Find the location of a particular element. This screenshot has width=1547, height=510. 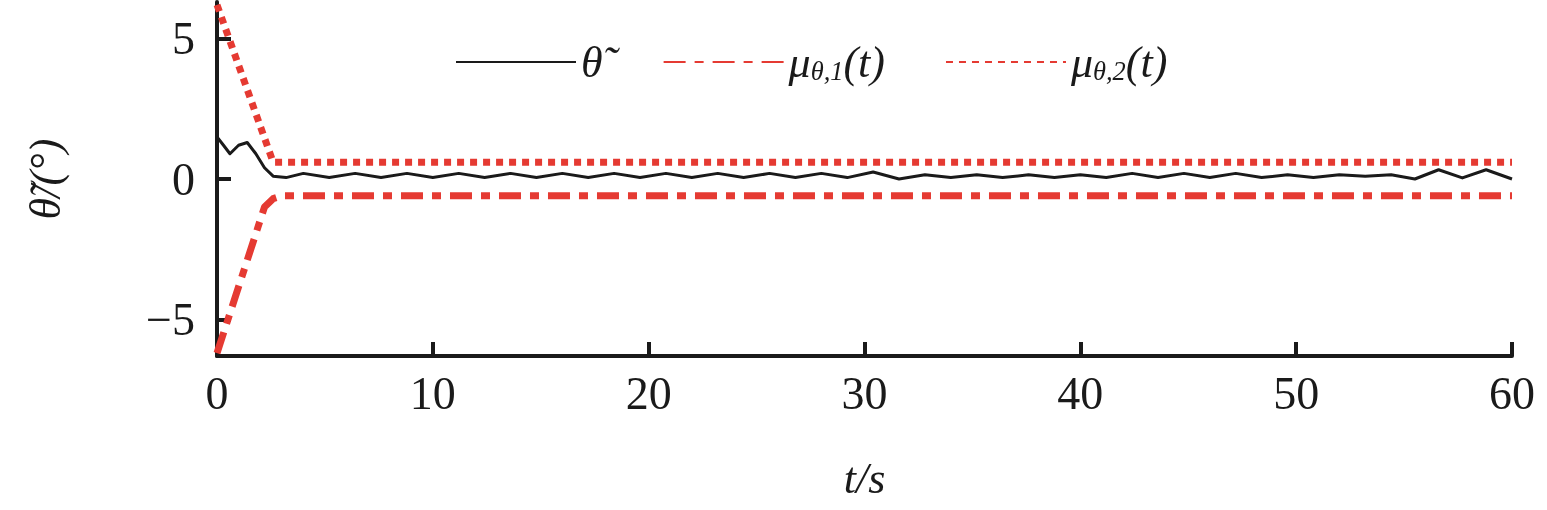

y-tick-label: −5 is located at coordinates (170, 319).